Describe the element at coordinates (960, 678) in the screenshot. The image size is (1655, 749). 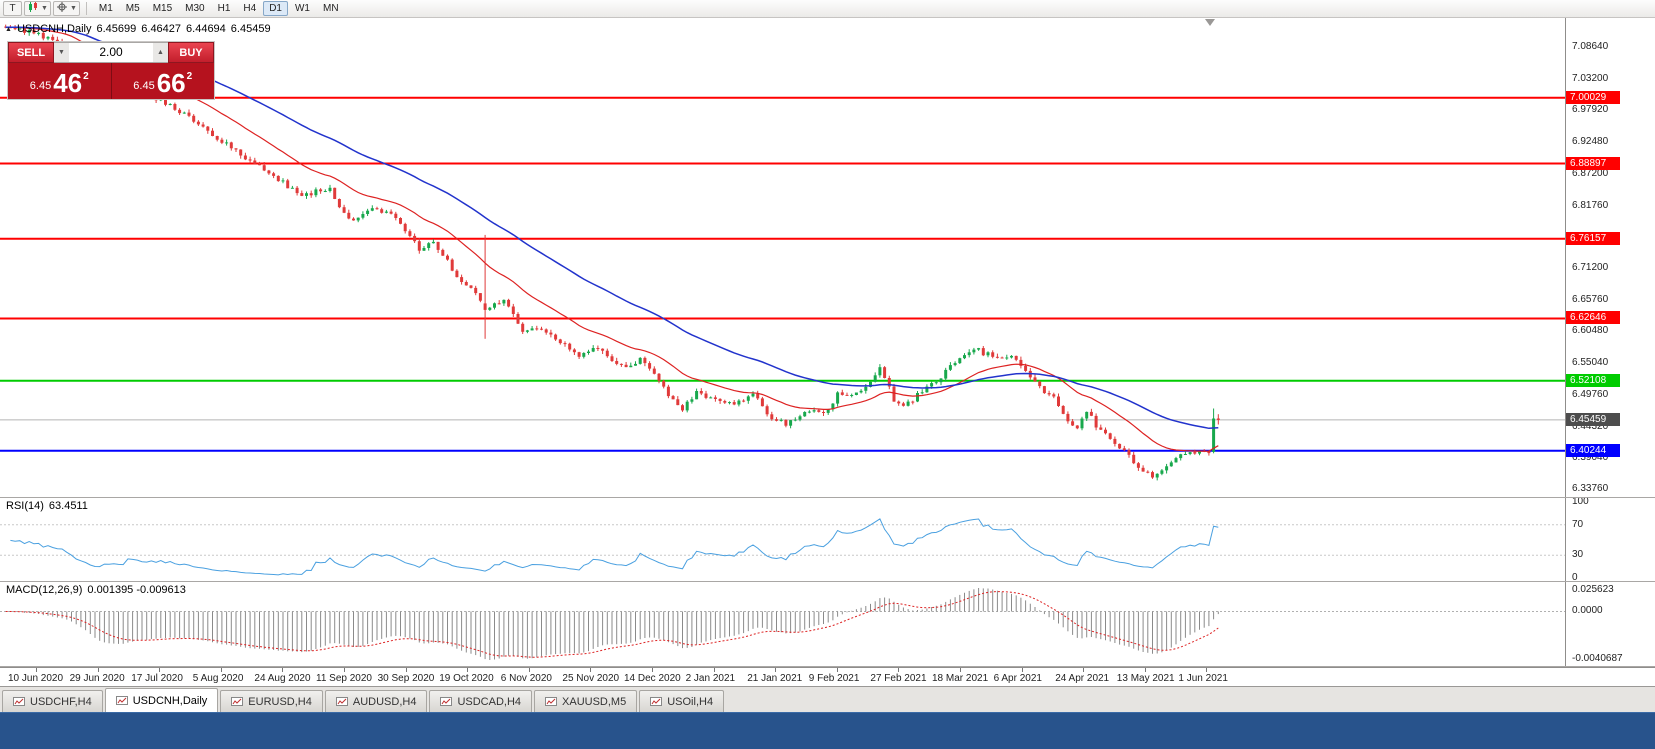
I see `time-axis-label: 18 Mar 2021` at that location.